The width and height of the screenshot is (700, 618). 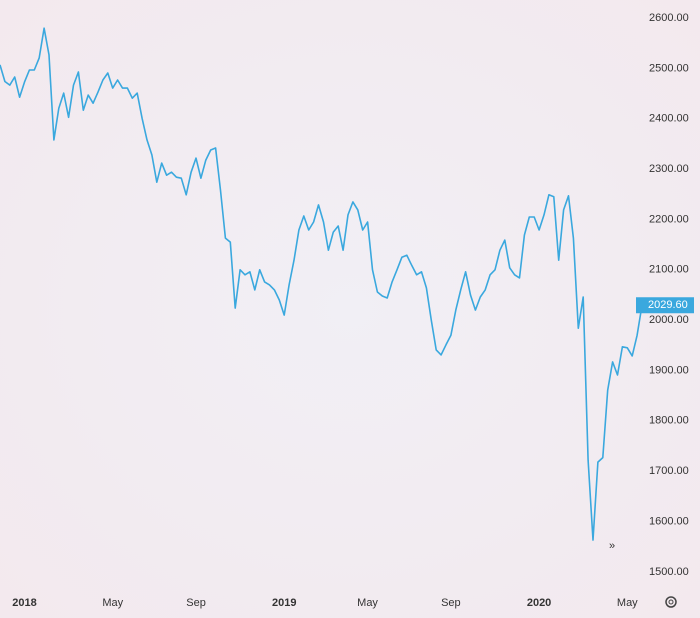 I want to click on y-tick-label: 2500.00, so click(x=669, y=68).